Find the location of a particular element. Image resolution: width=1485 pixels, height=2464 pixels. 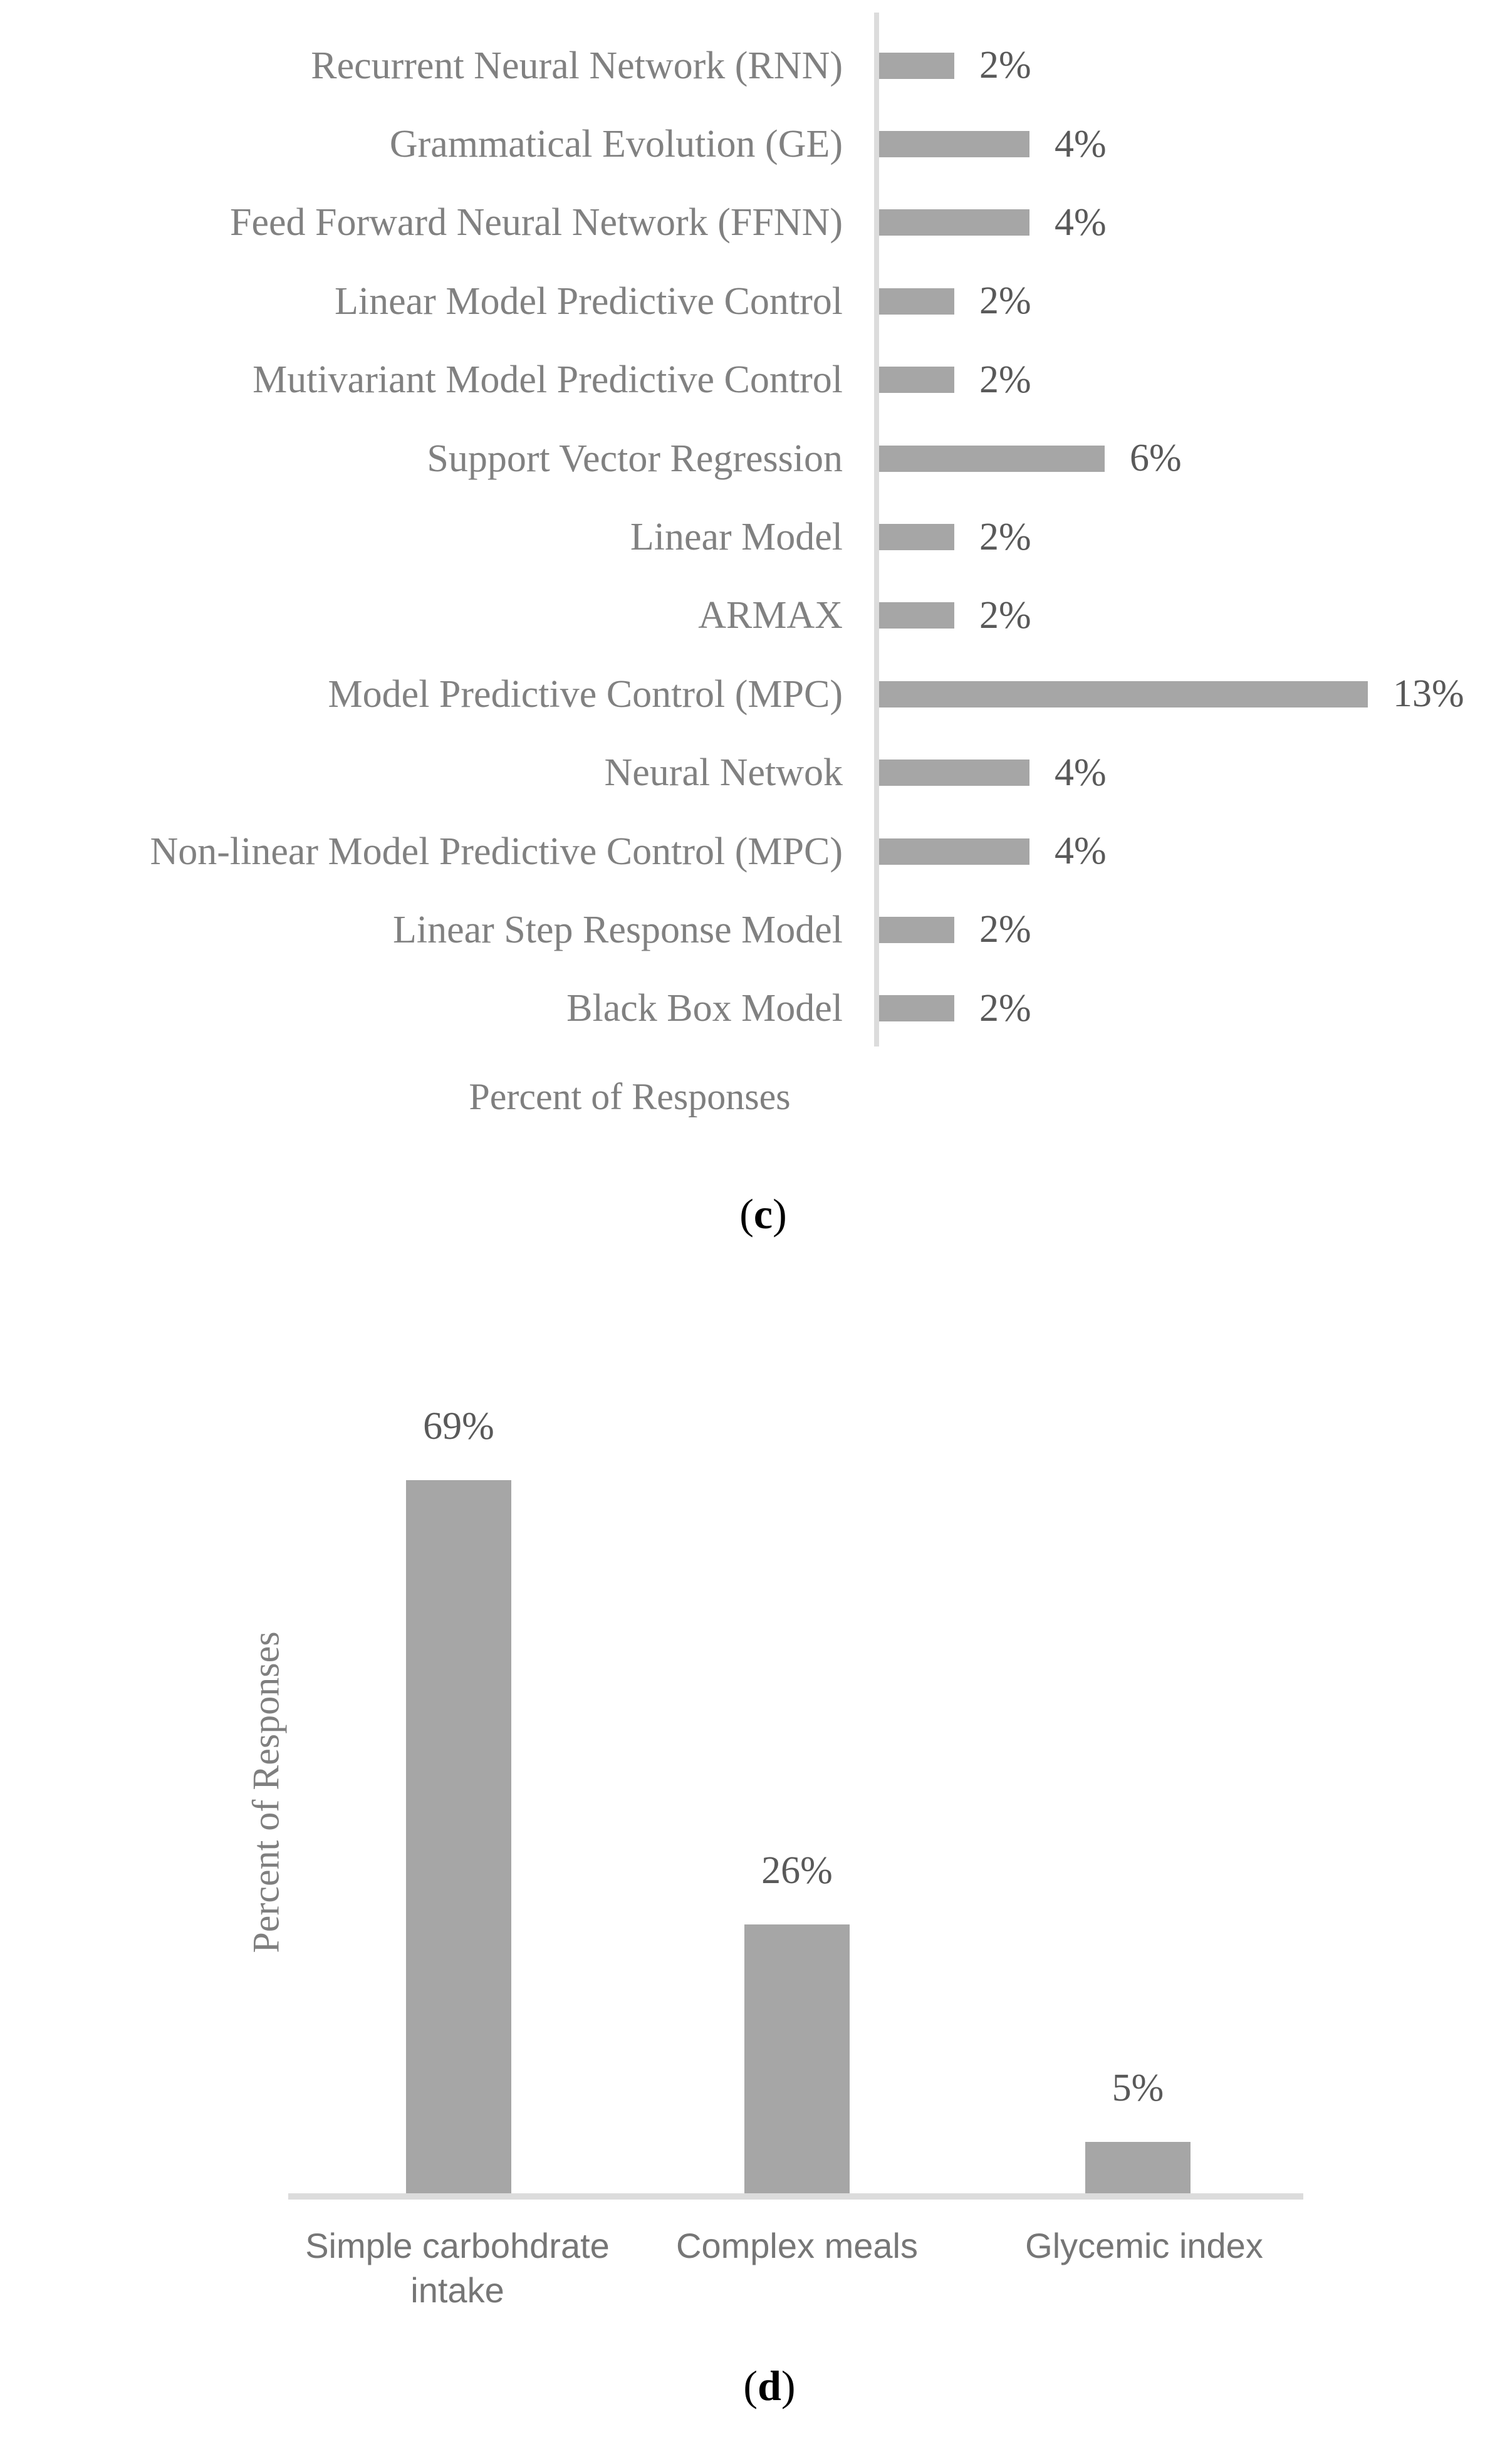

chart-c-row: Mutivariant Model Predictive Control 2% is located at coordinates (742, 380).